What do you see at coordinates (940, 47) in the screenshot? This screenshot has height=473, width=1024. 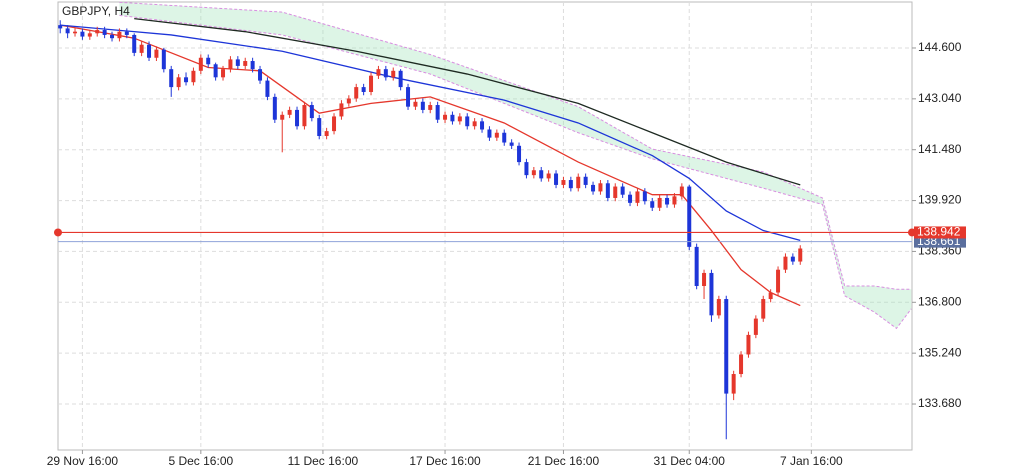 I see `y-tick-label: 144.600` at bounding box center [940, 47].